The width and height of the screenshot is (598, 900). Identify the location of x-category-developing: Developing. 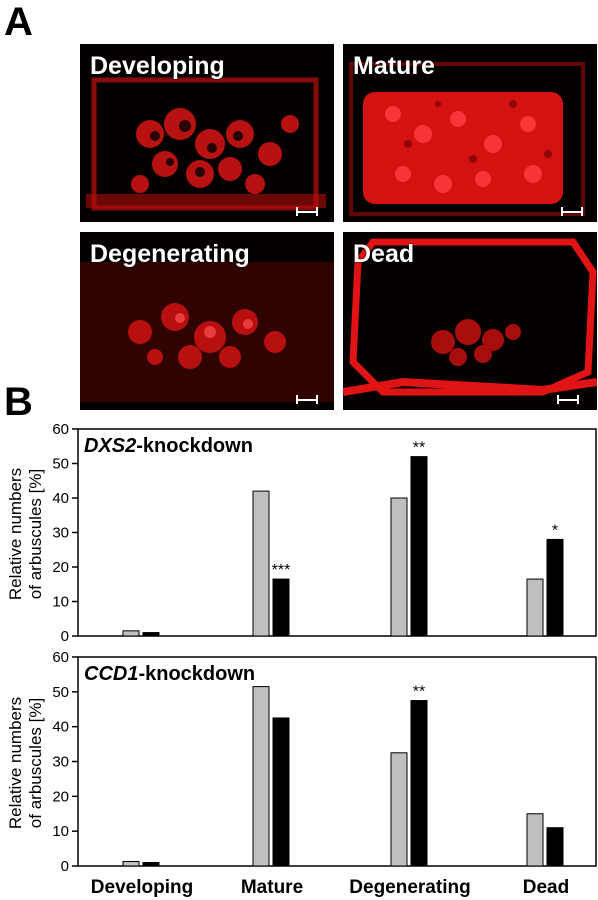
(142, 887).